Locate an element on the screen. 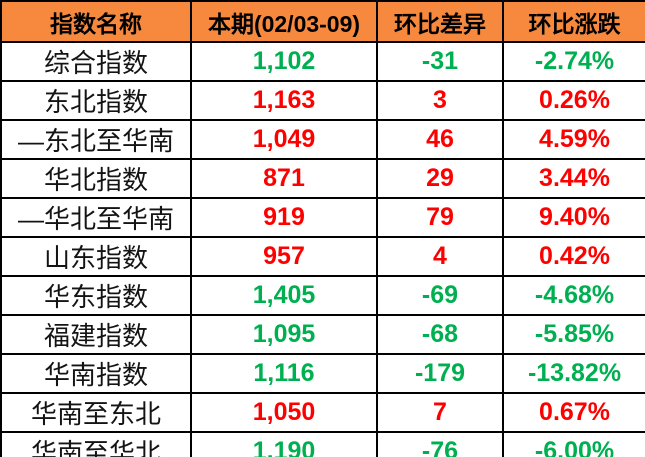  diff-cell: -68 is located at coordinates (440, 334).